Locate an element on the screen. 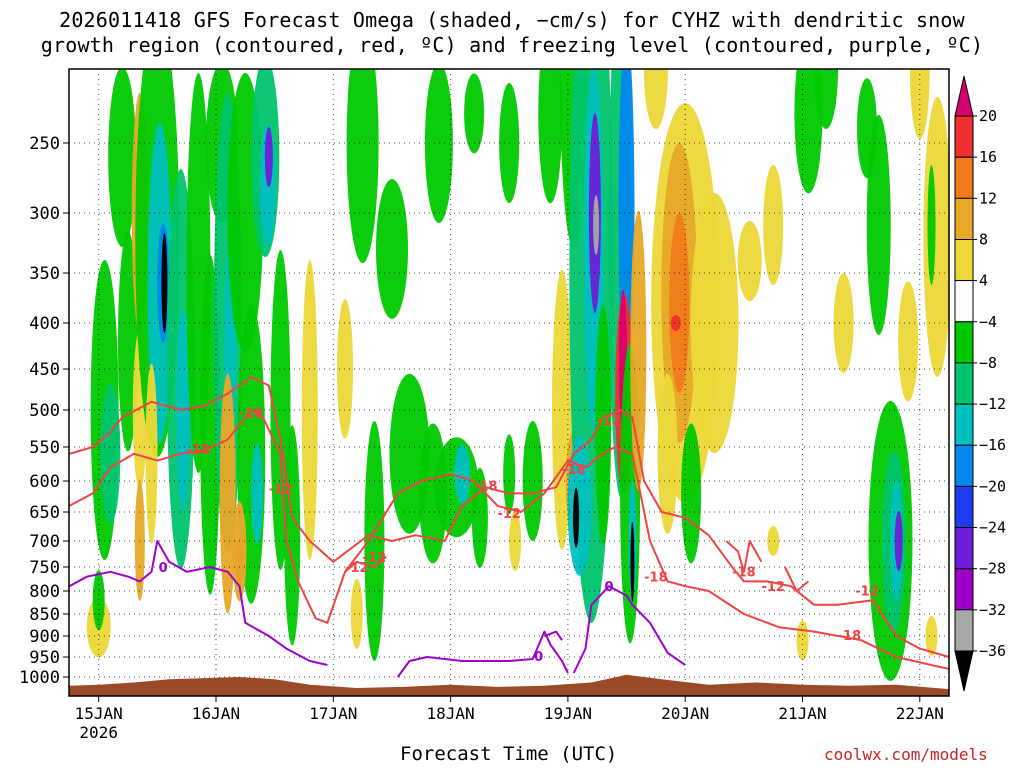 This screenshot has width=1024, height=768. x-tick-label: 21JAN is located at coordinates (802, 713).